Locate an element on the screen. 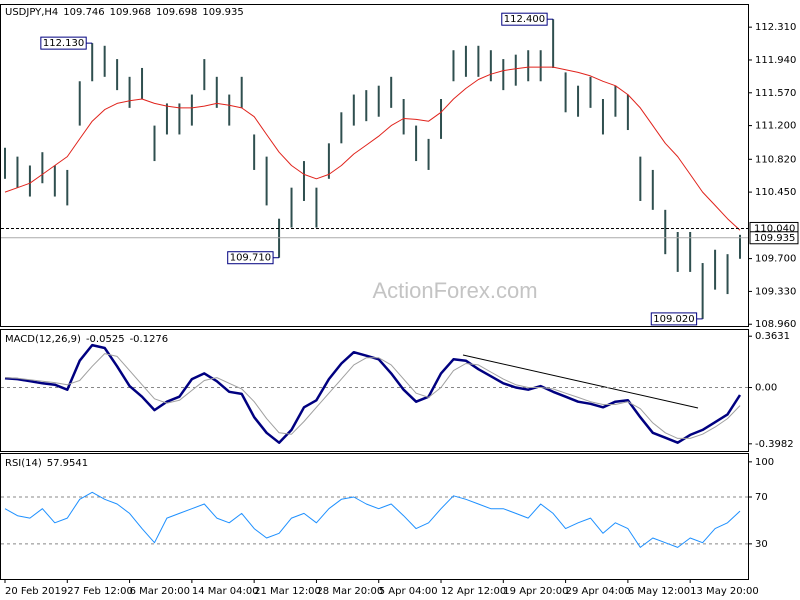  y-tick-label: 111.570 is located at coordinates (775, 93).